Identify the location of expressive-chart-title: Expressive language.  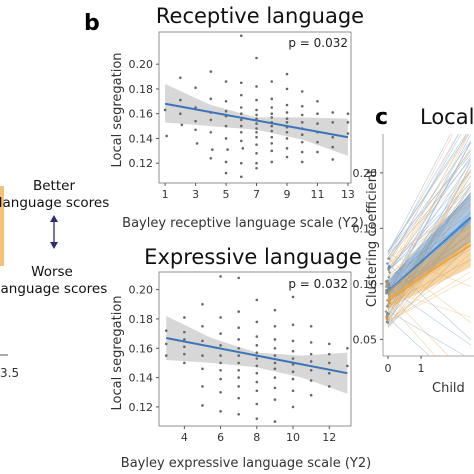
(253, 257).